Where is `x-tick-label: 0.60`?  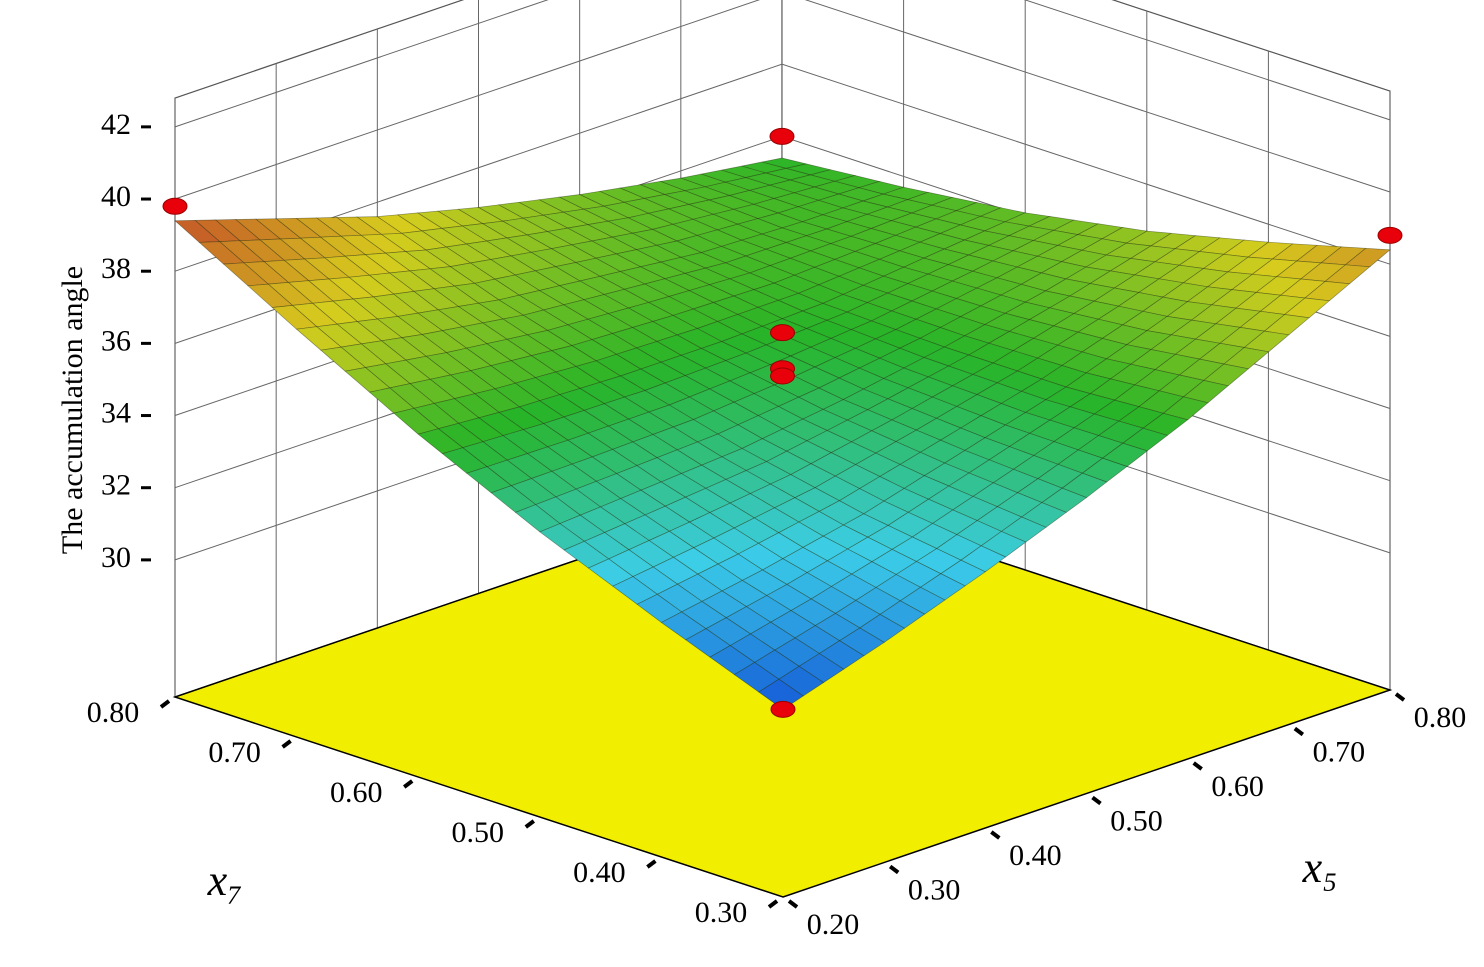 x-tick-label: 0.60 is located at coordinates (1237, 786).